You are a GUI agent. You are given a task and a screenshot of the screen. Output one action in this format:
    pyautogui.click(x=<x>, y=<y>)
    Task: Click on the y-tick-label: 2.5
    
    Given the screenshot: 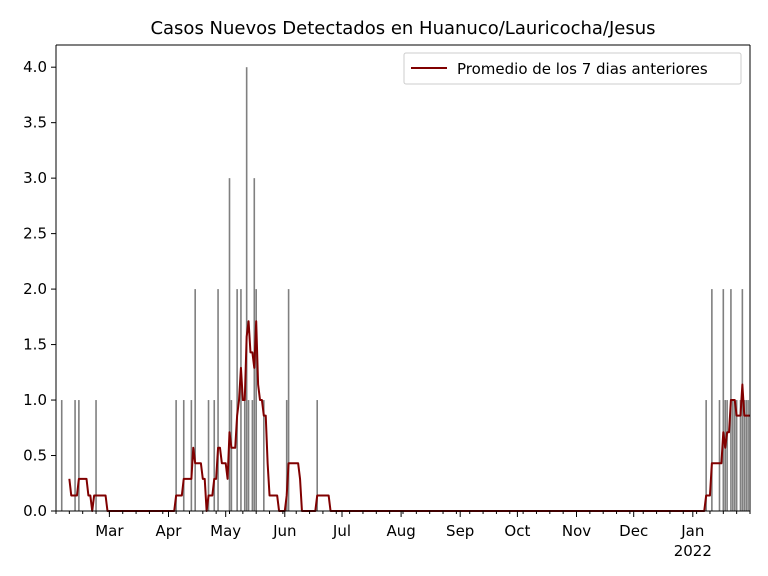 What is the action you would take?
    pyautogui.click(x=35, y=234)
    